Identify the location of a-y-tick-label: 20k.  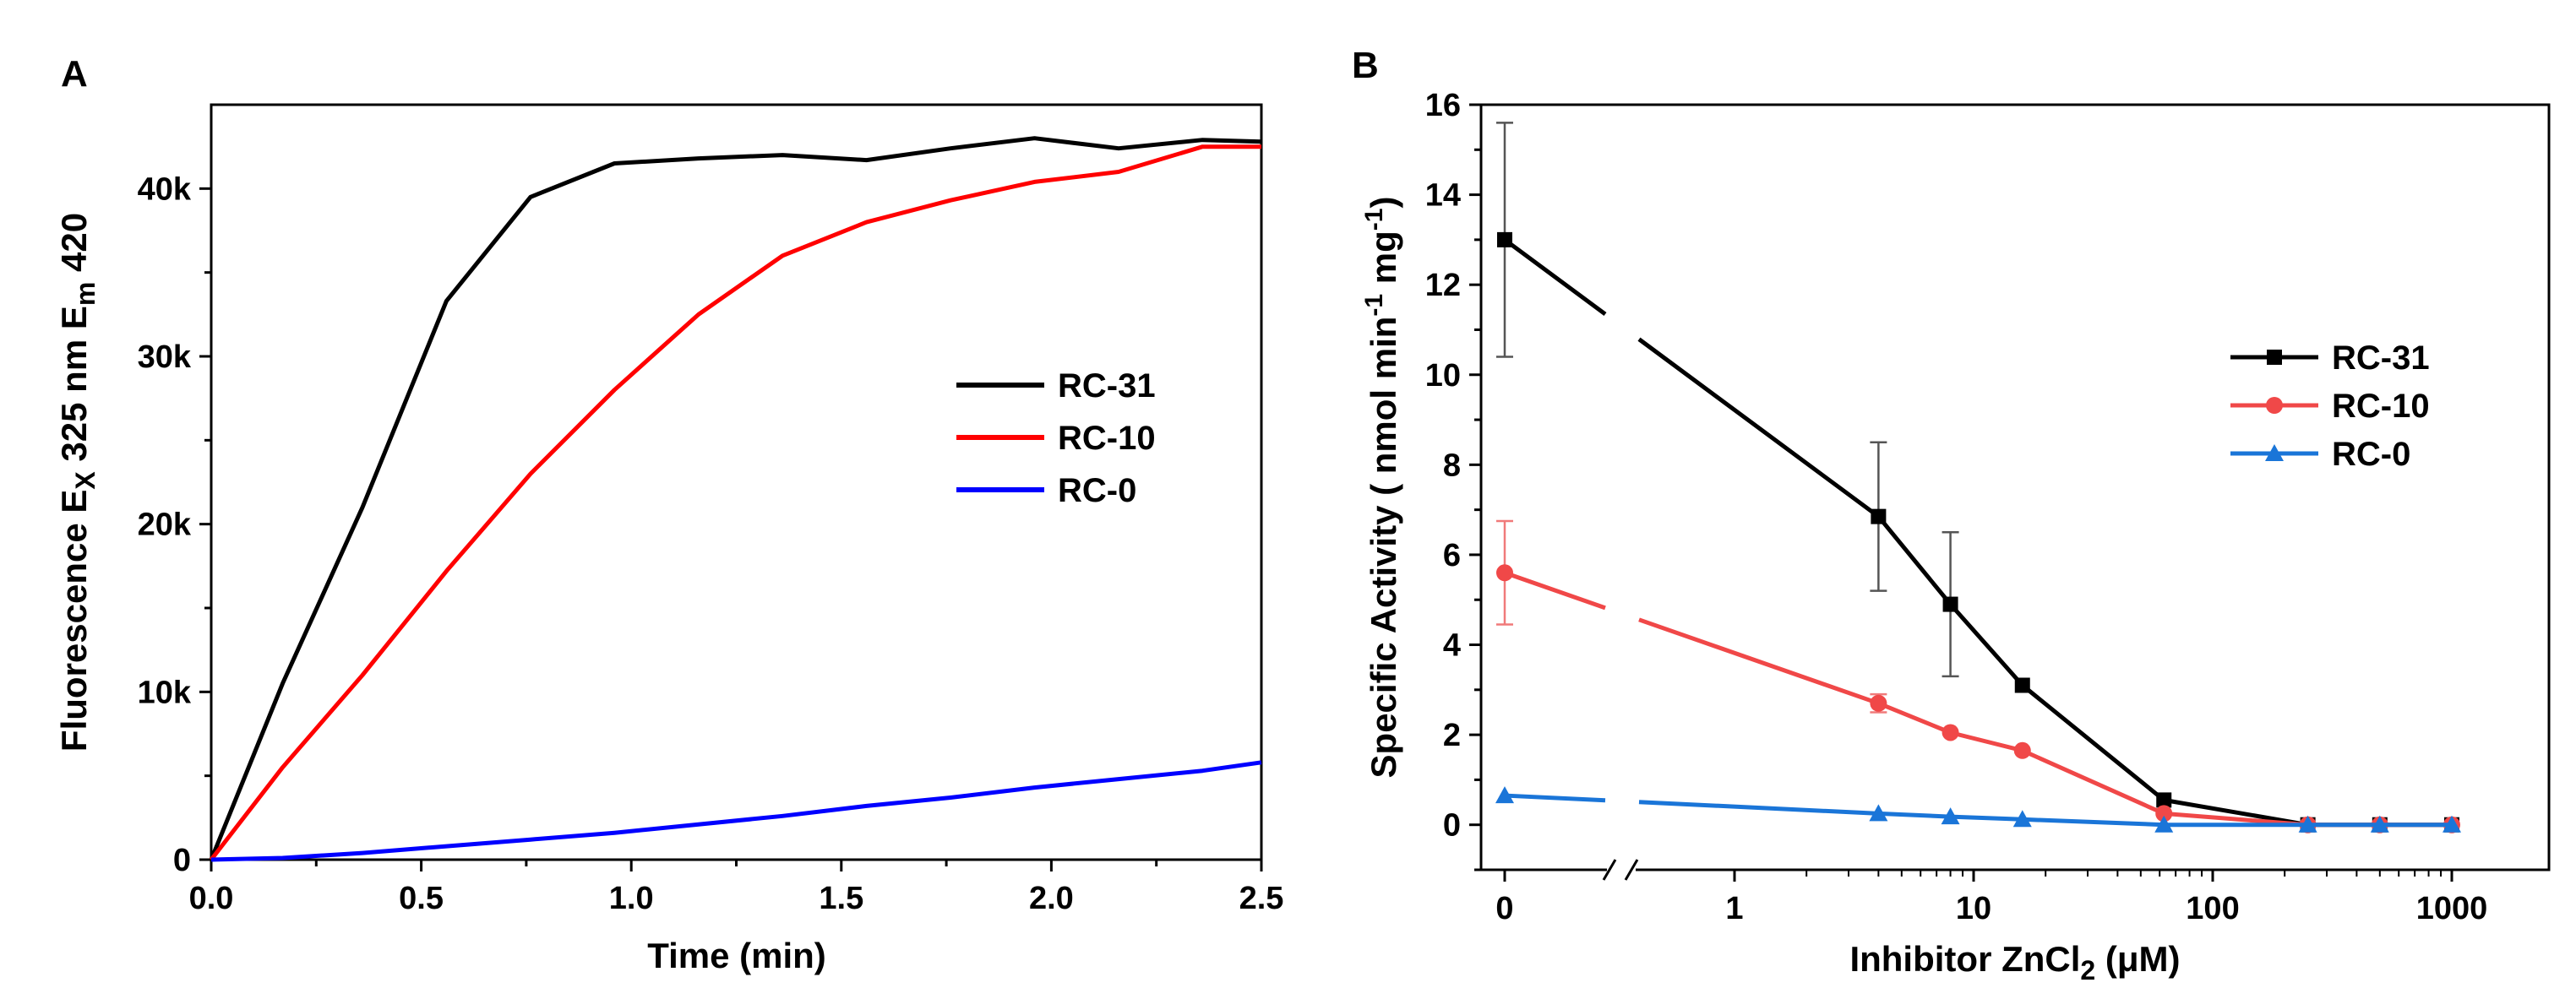
(165, 525).